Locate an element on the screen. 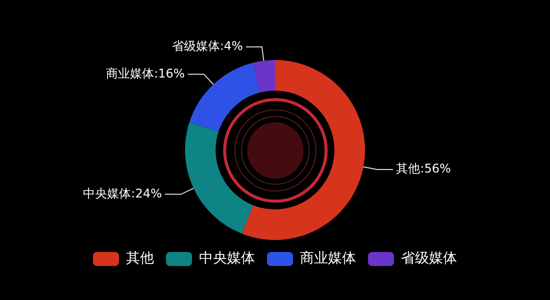  data-label: 商业媒体:16% is located at coordinates (145, 73).